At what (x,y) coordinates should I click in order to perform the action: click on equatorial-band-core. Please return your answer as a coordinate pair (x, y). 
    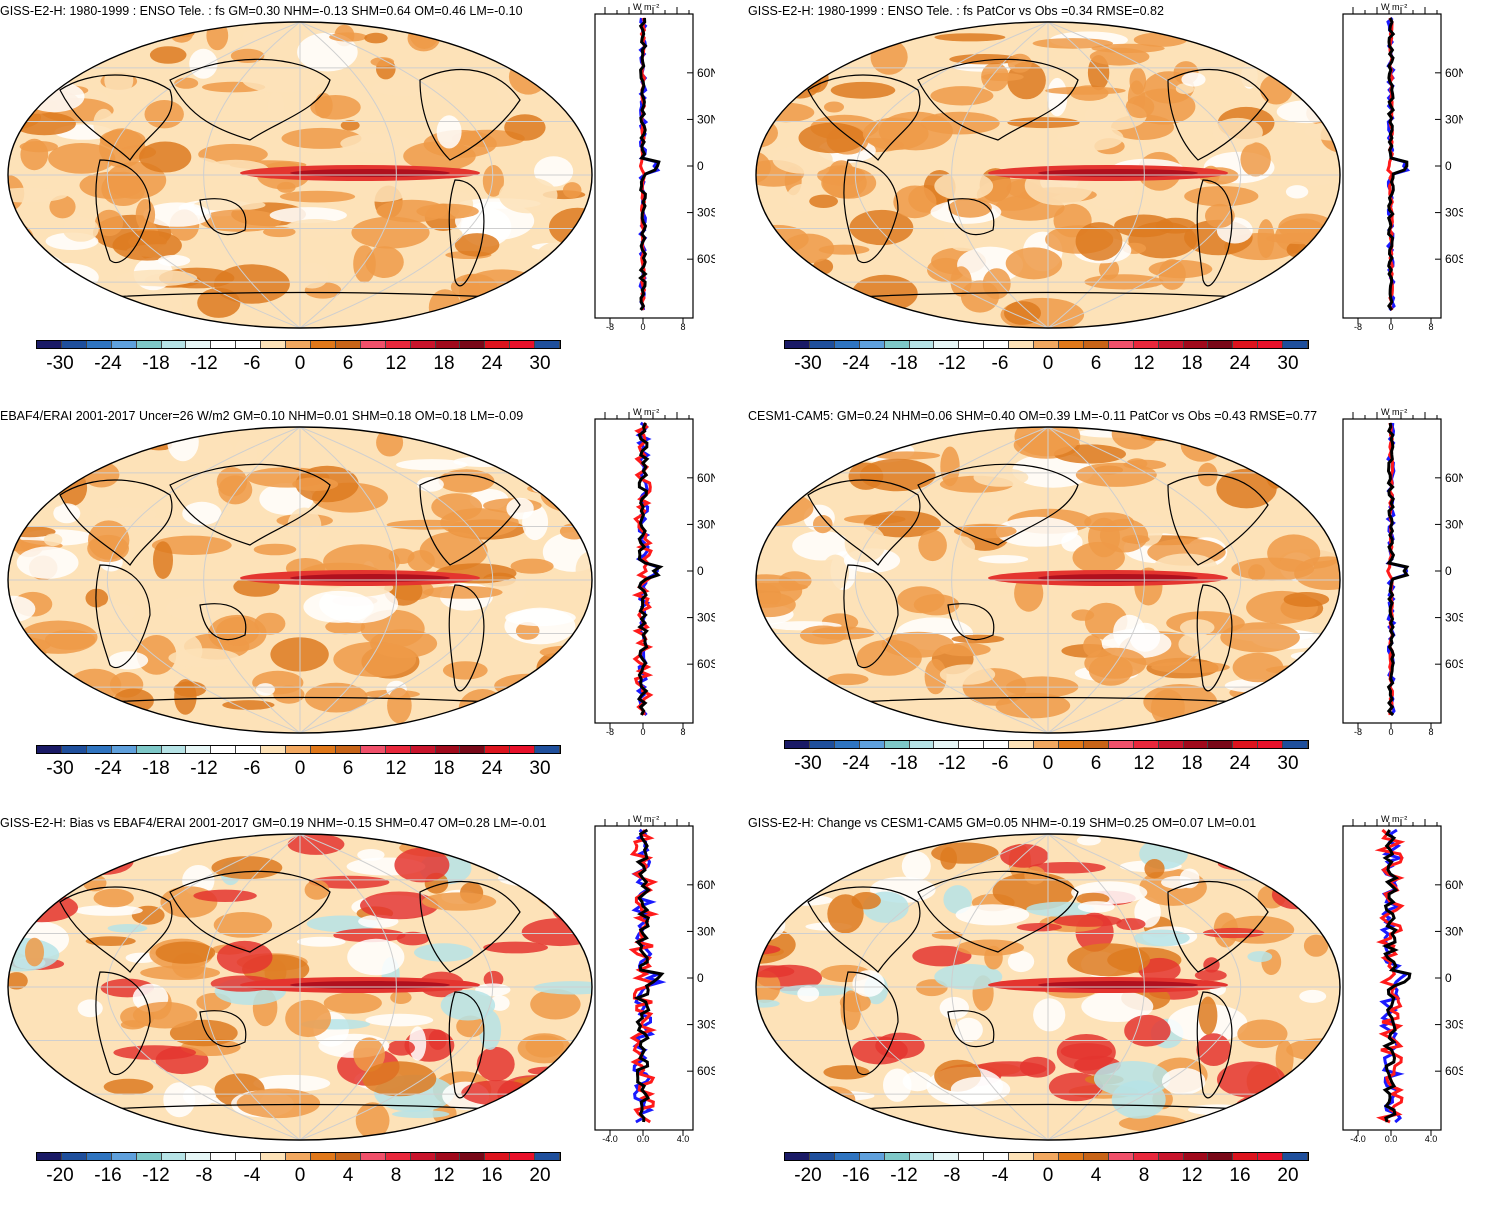
    Looking at the image, I should click on (1118, 578).